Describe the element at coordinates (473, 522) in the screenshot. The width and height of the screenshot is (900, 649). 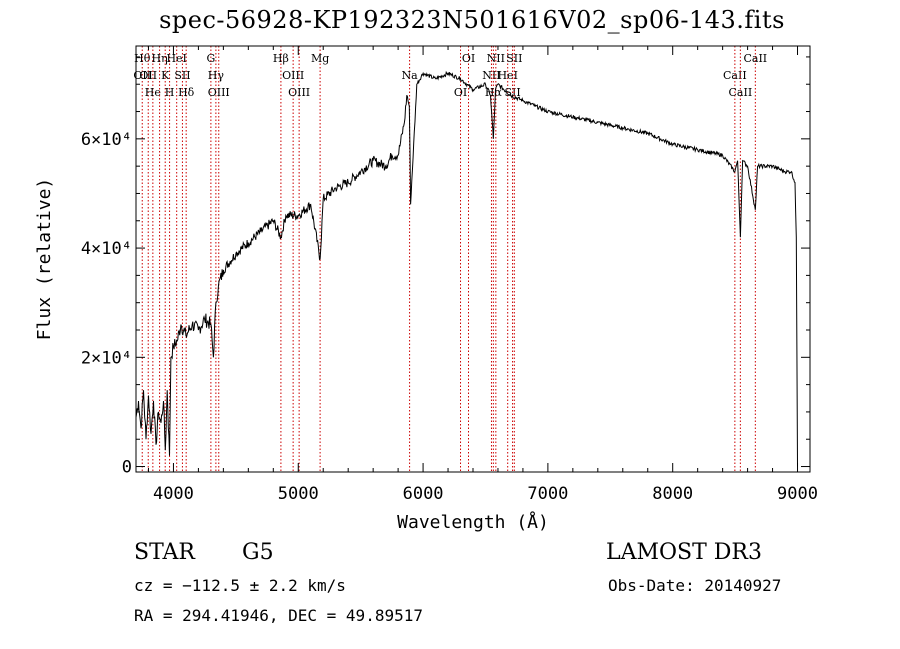
I see `x-axis-label: Wavelength (Å)` at that location.